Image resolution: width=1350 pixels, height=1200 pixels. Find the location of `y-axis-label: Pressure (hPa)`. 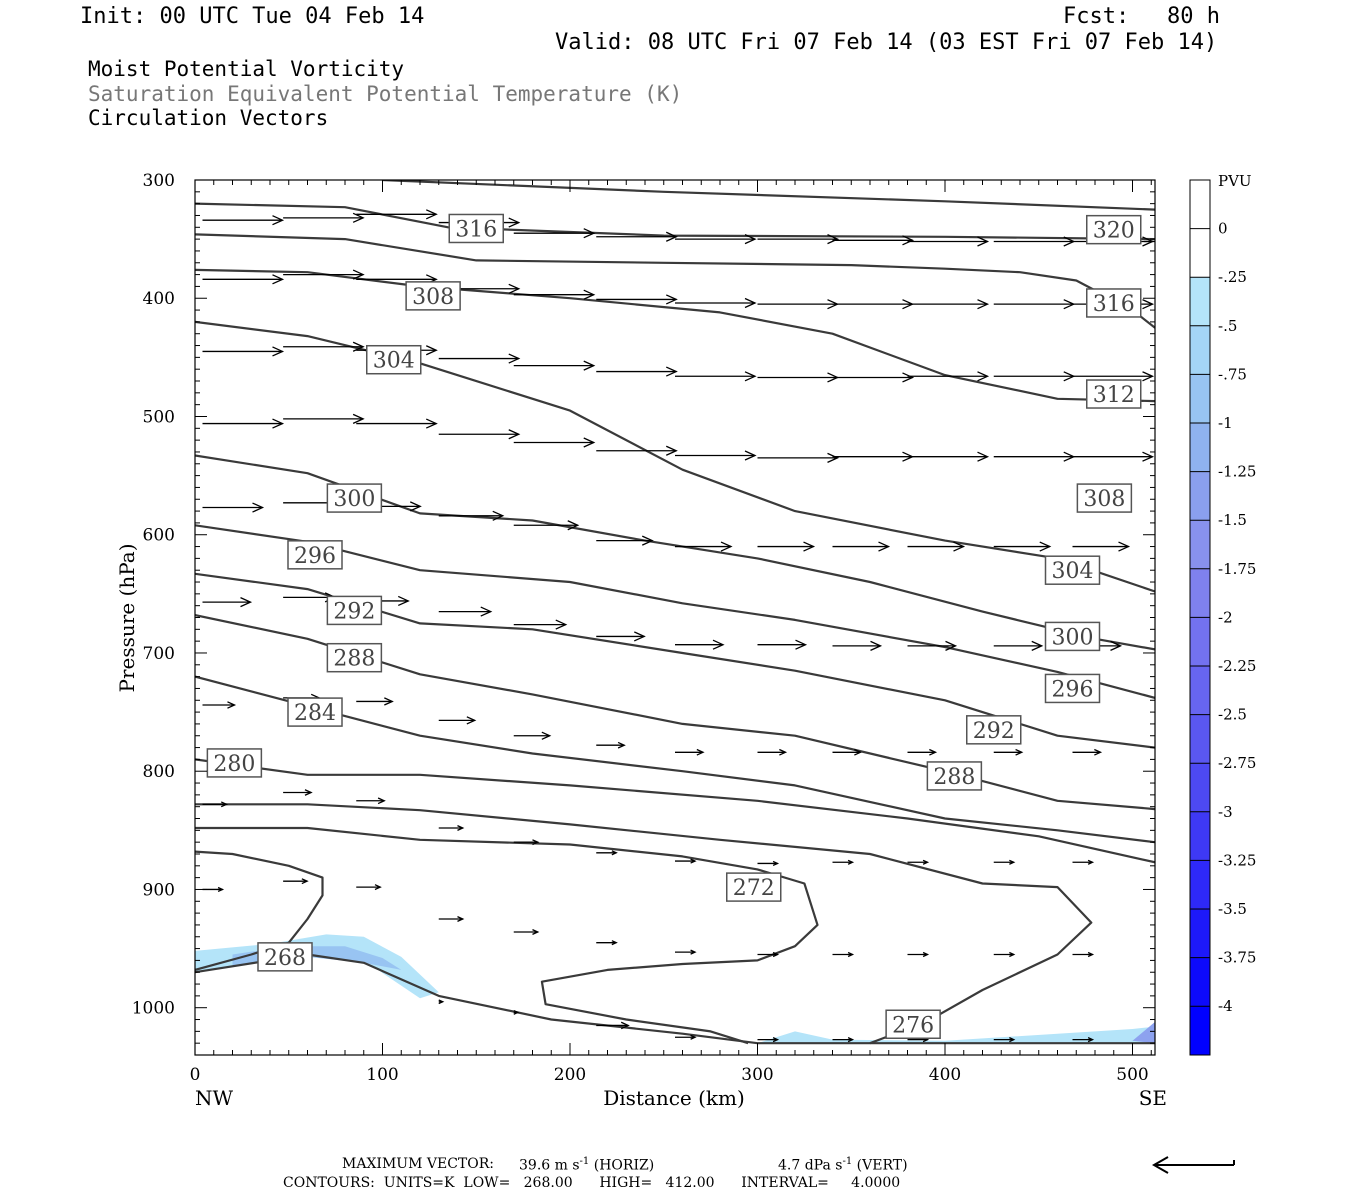

y-axis-label: Pressure (hPa) is located at coordinates (127, 618).